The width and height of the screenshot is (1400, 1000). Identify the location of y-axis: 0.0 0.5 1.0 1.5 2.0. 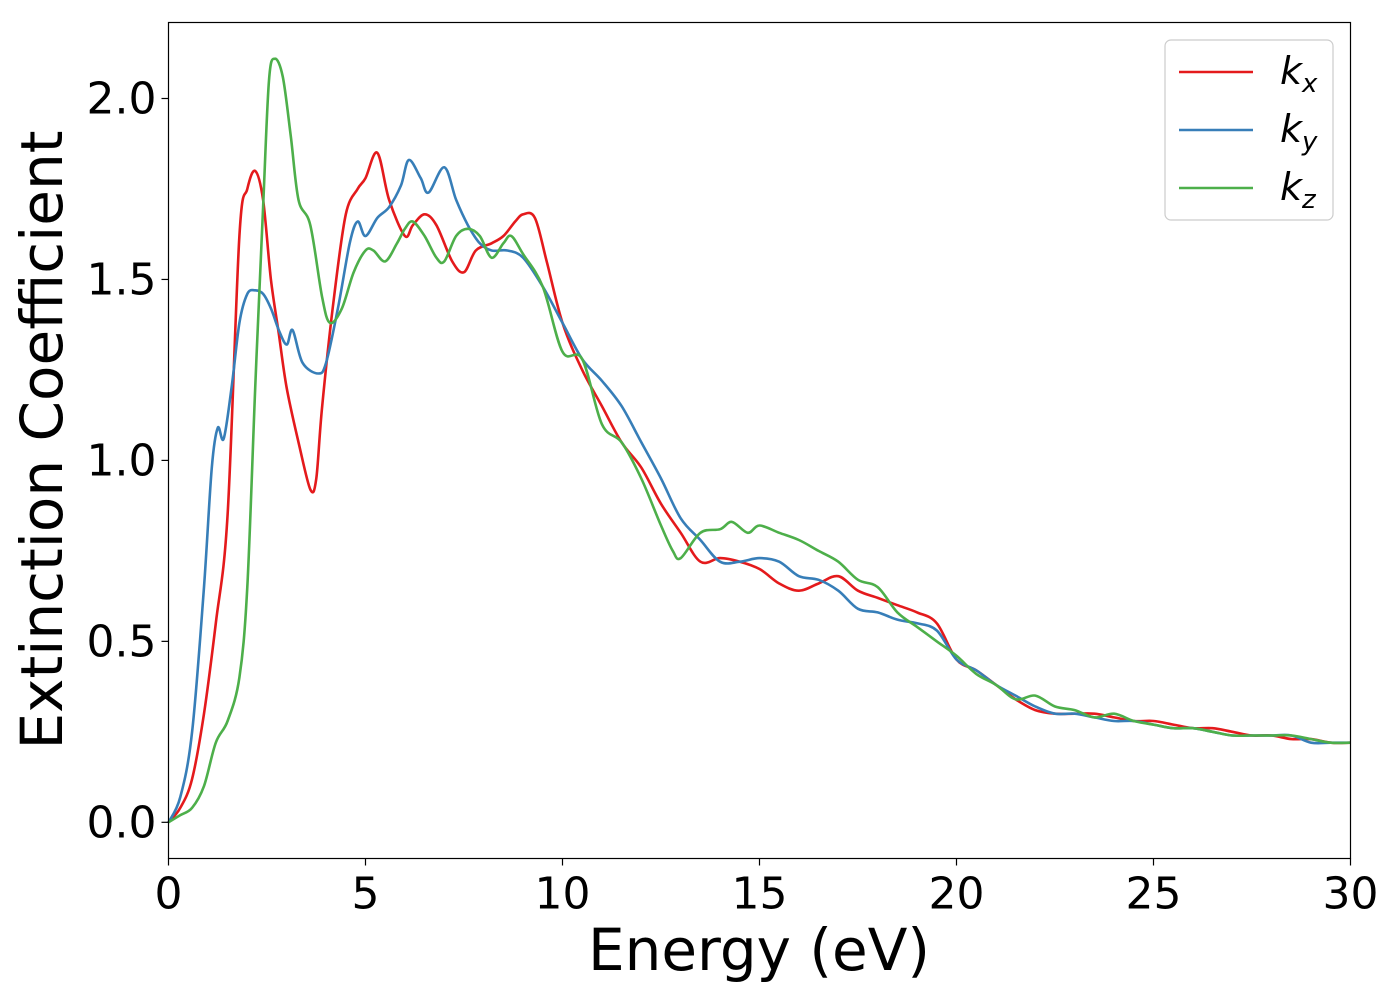
(128, 461).